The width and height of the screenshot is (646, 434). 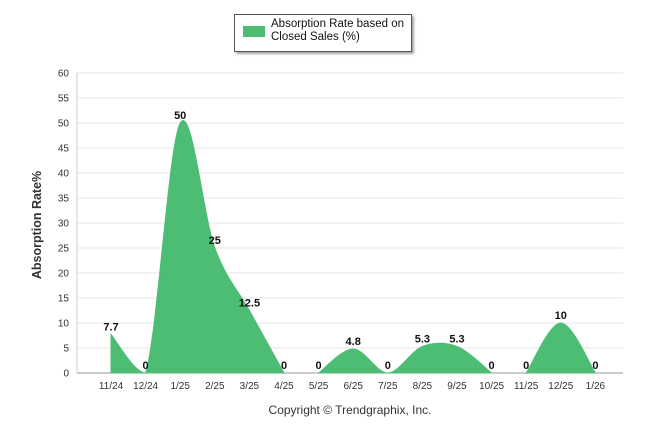 What do you see at coordinates (64, 174) in the screenshot?
I see `y-tick-label: 40` at bounding box center [64, 174].